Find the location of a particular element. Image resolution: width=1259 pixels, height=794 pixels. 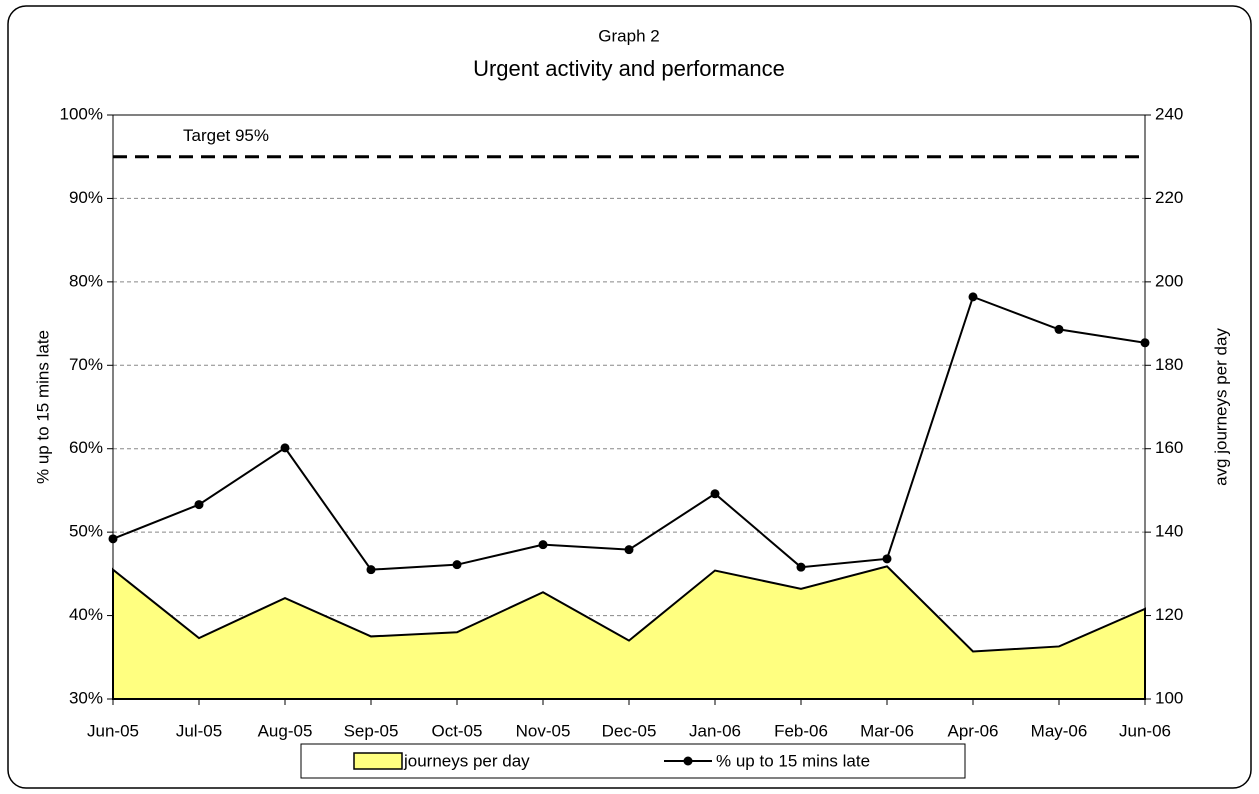

x-tick-label: Aug-05 is located at coordinates (285, 730).